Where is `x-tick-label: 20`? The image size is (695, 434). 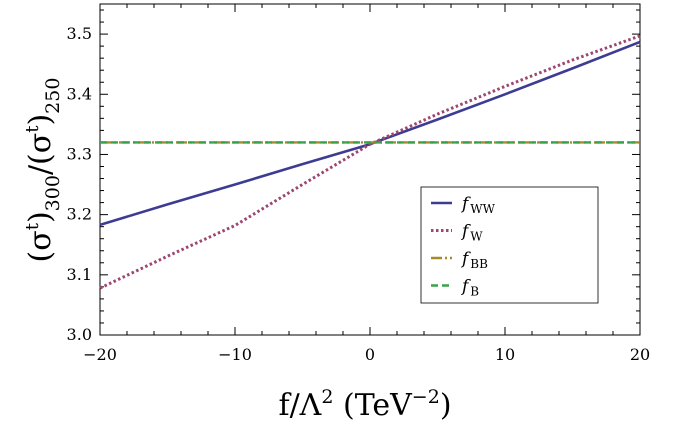
x-tick-label: 20 is located at coordinates (640, 354).